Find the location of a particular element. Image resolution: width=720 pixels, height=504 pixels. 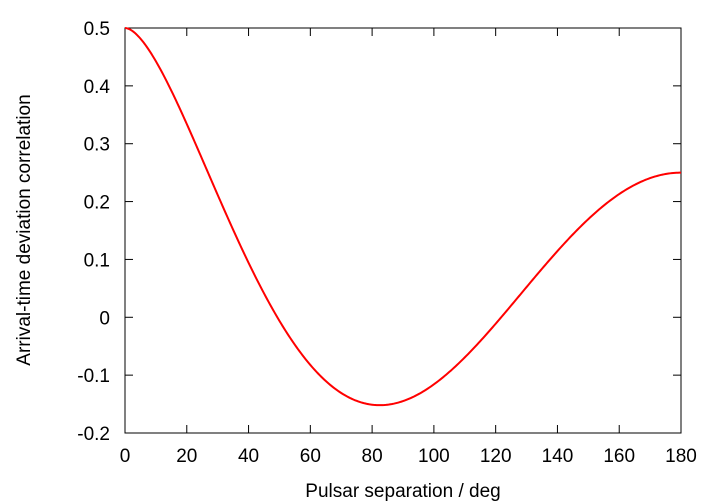

x-tick-label: 40 is located at coordinates (248, 456).